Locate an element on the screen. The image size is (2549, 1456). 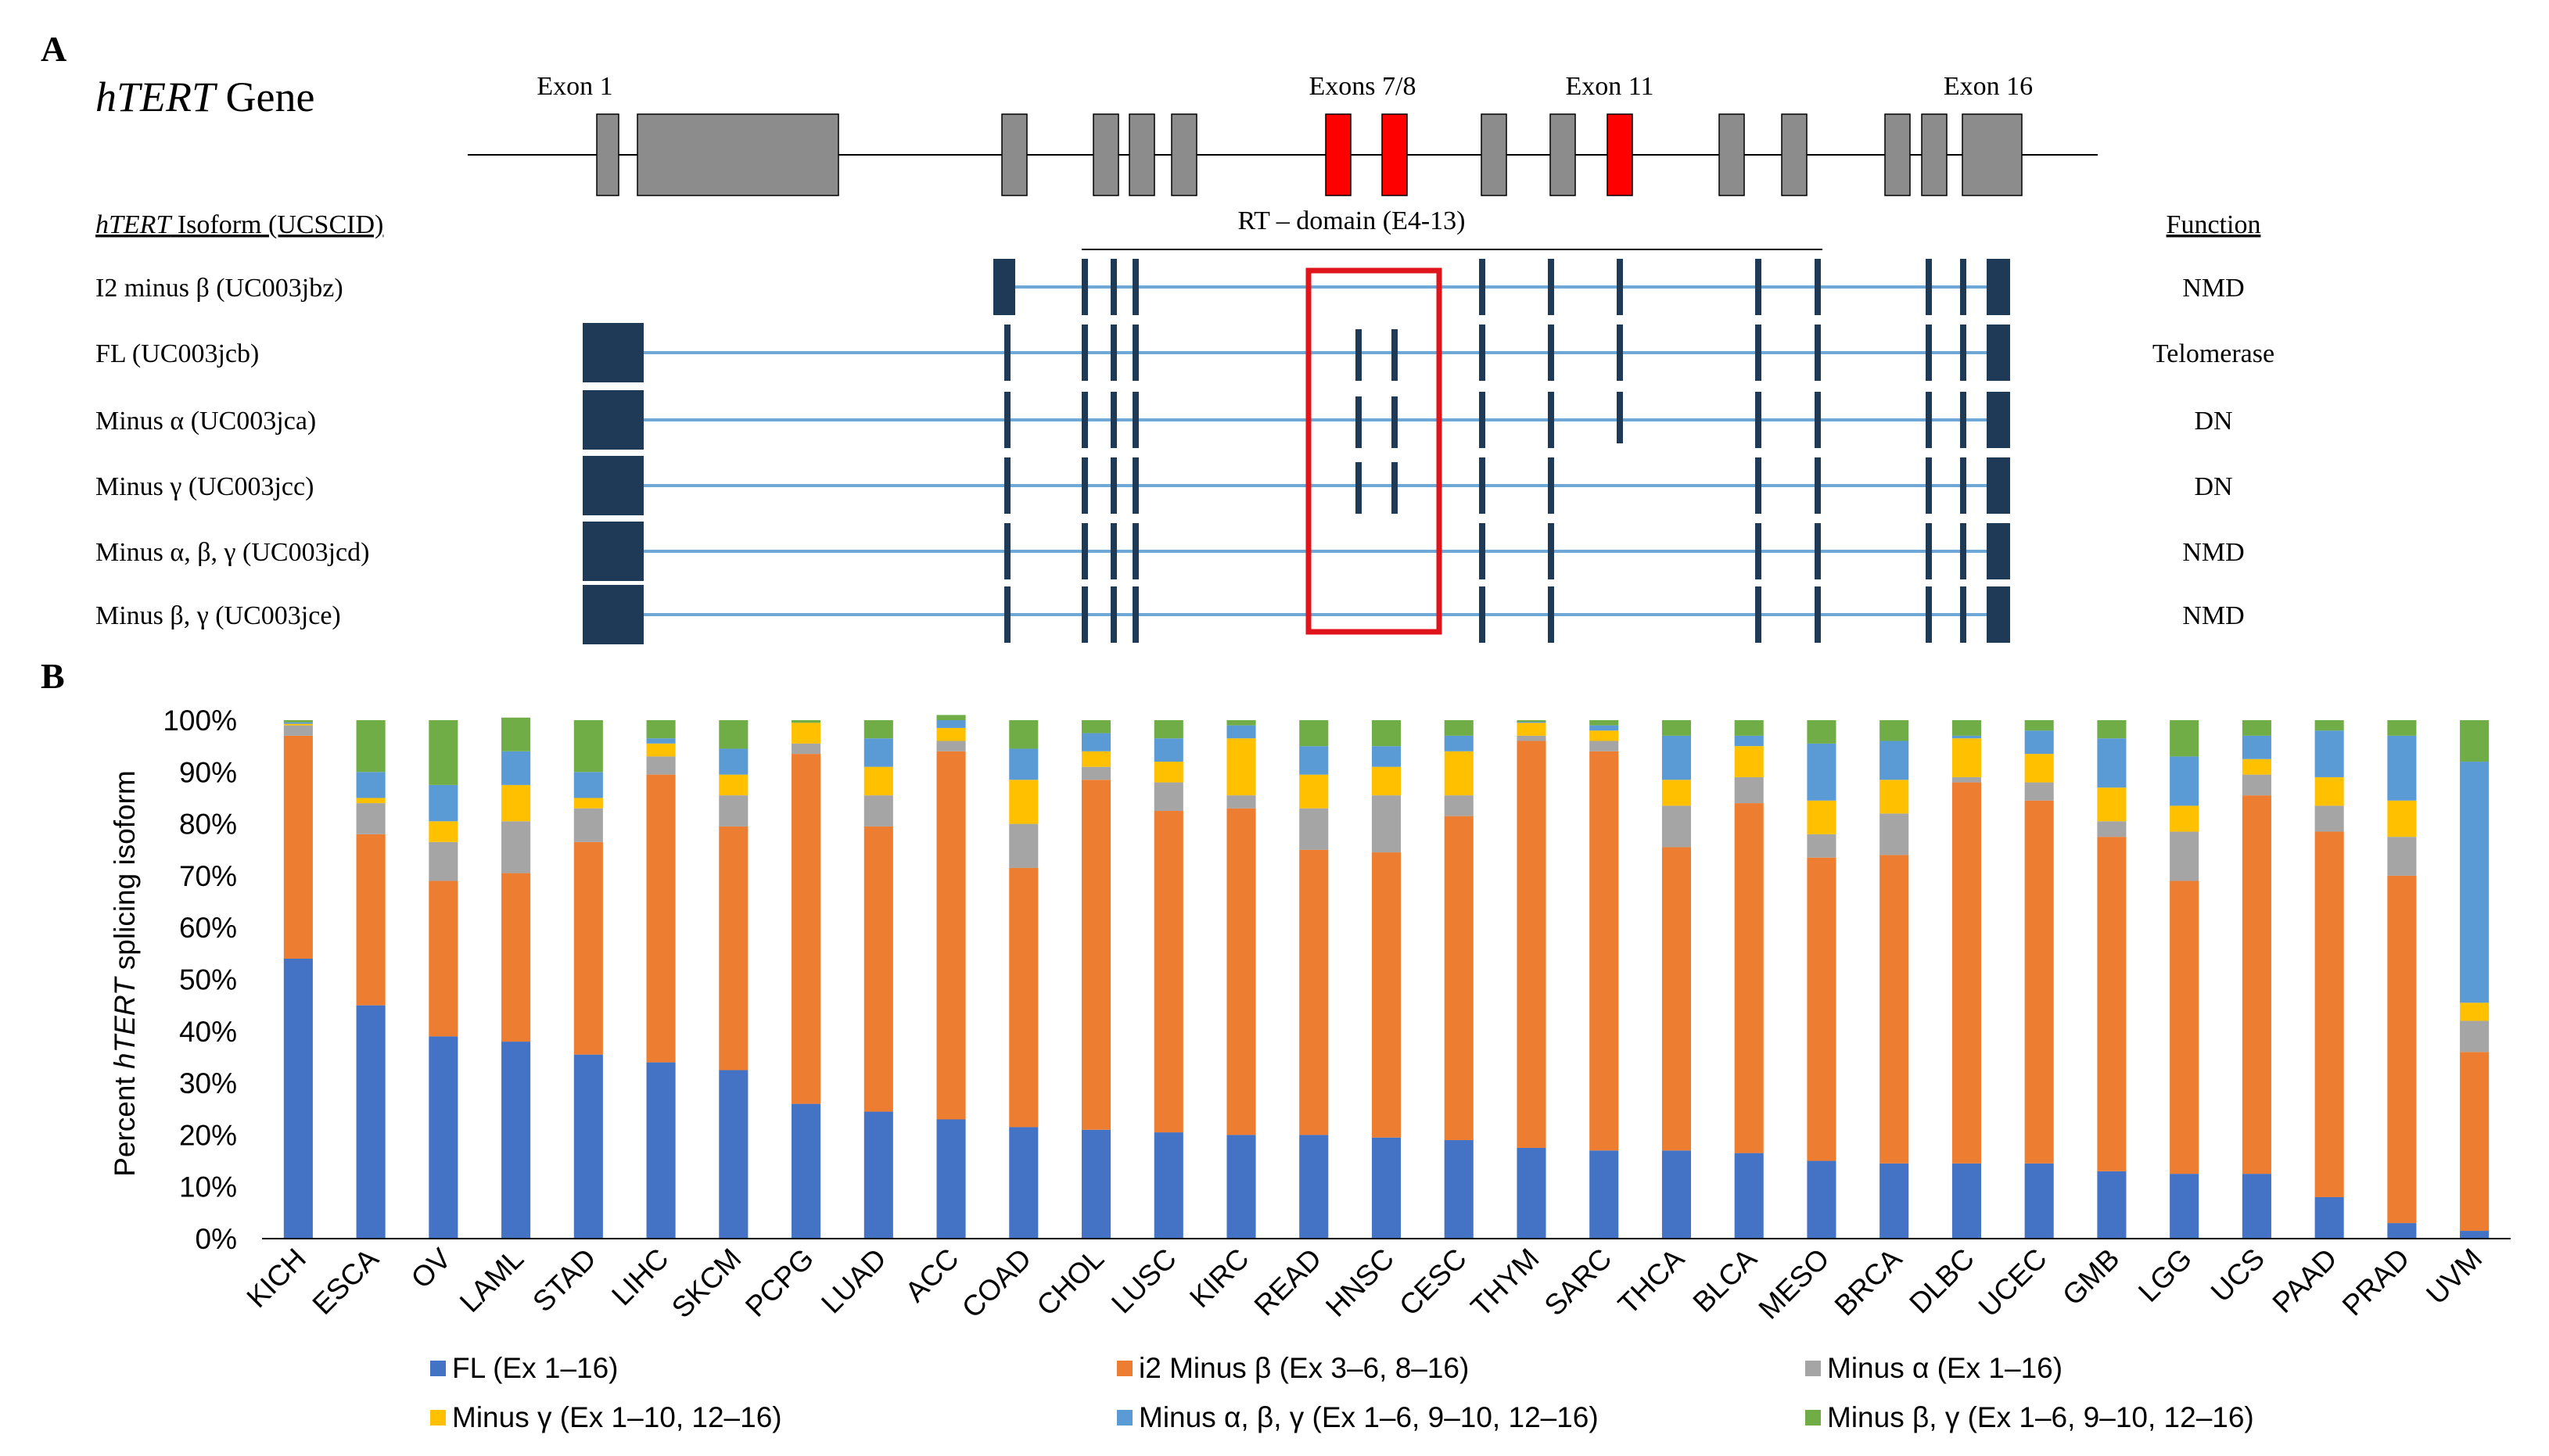
legend-label: Minus γ (Ex 1–10, 12–16) is located at coordinates (617, 1417).